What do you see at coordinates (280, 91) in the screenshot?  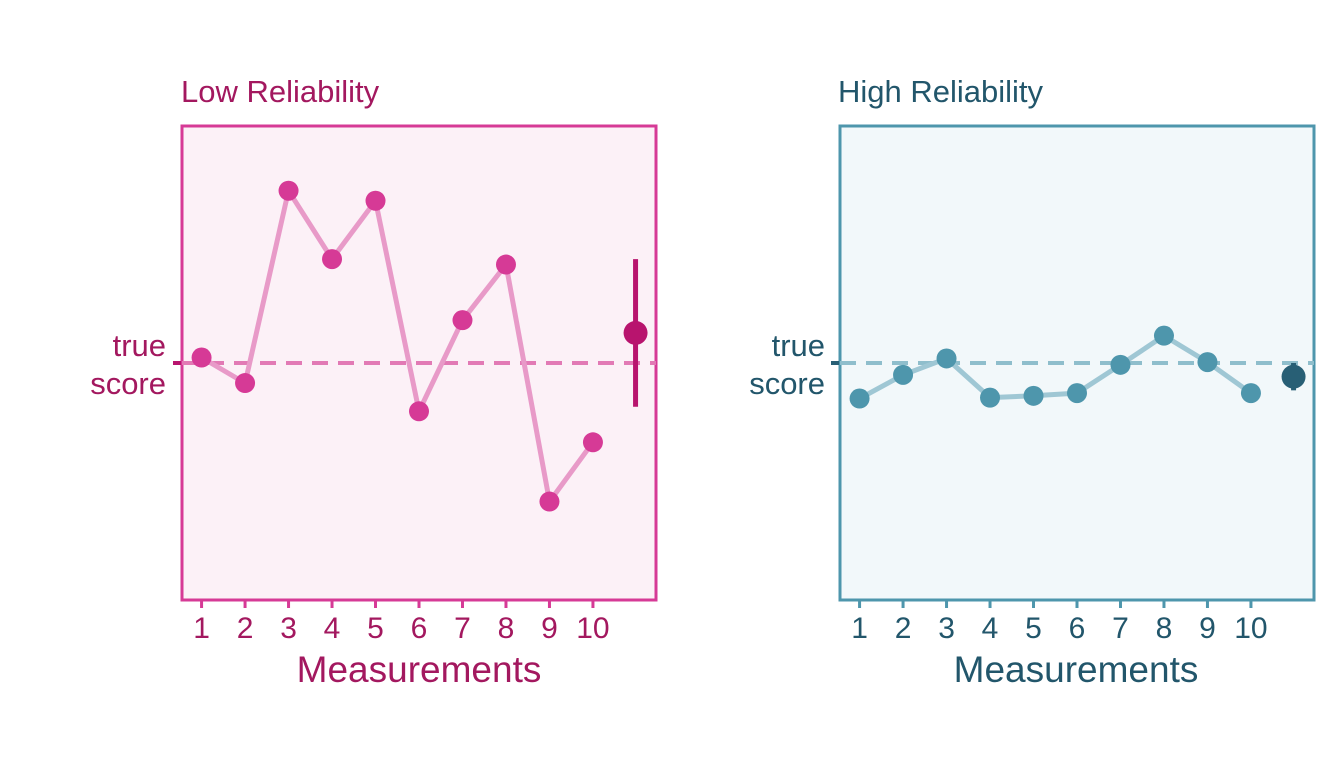 I see `panel-title: Low Reliability` at bounding box center [280, 91].